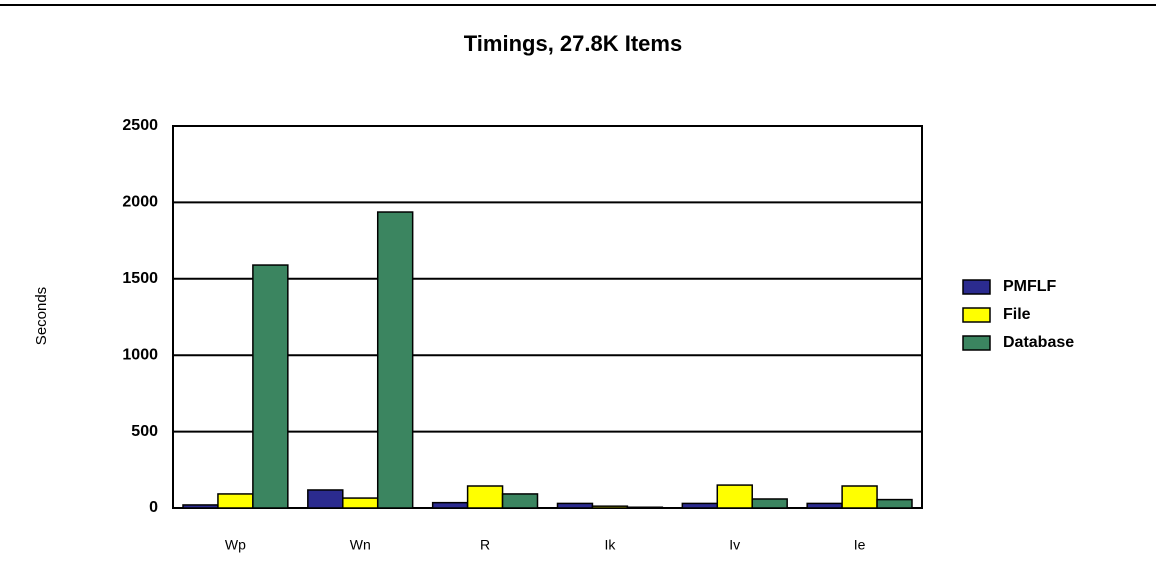 The width and height of the screenshot is (1156, 581). Describe the element at coordinates (1017, 314) in the screenshot. I see `legend-label: File` at that location.